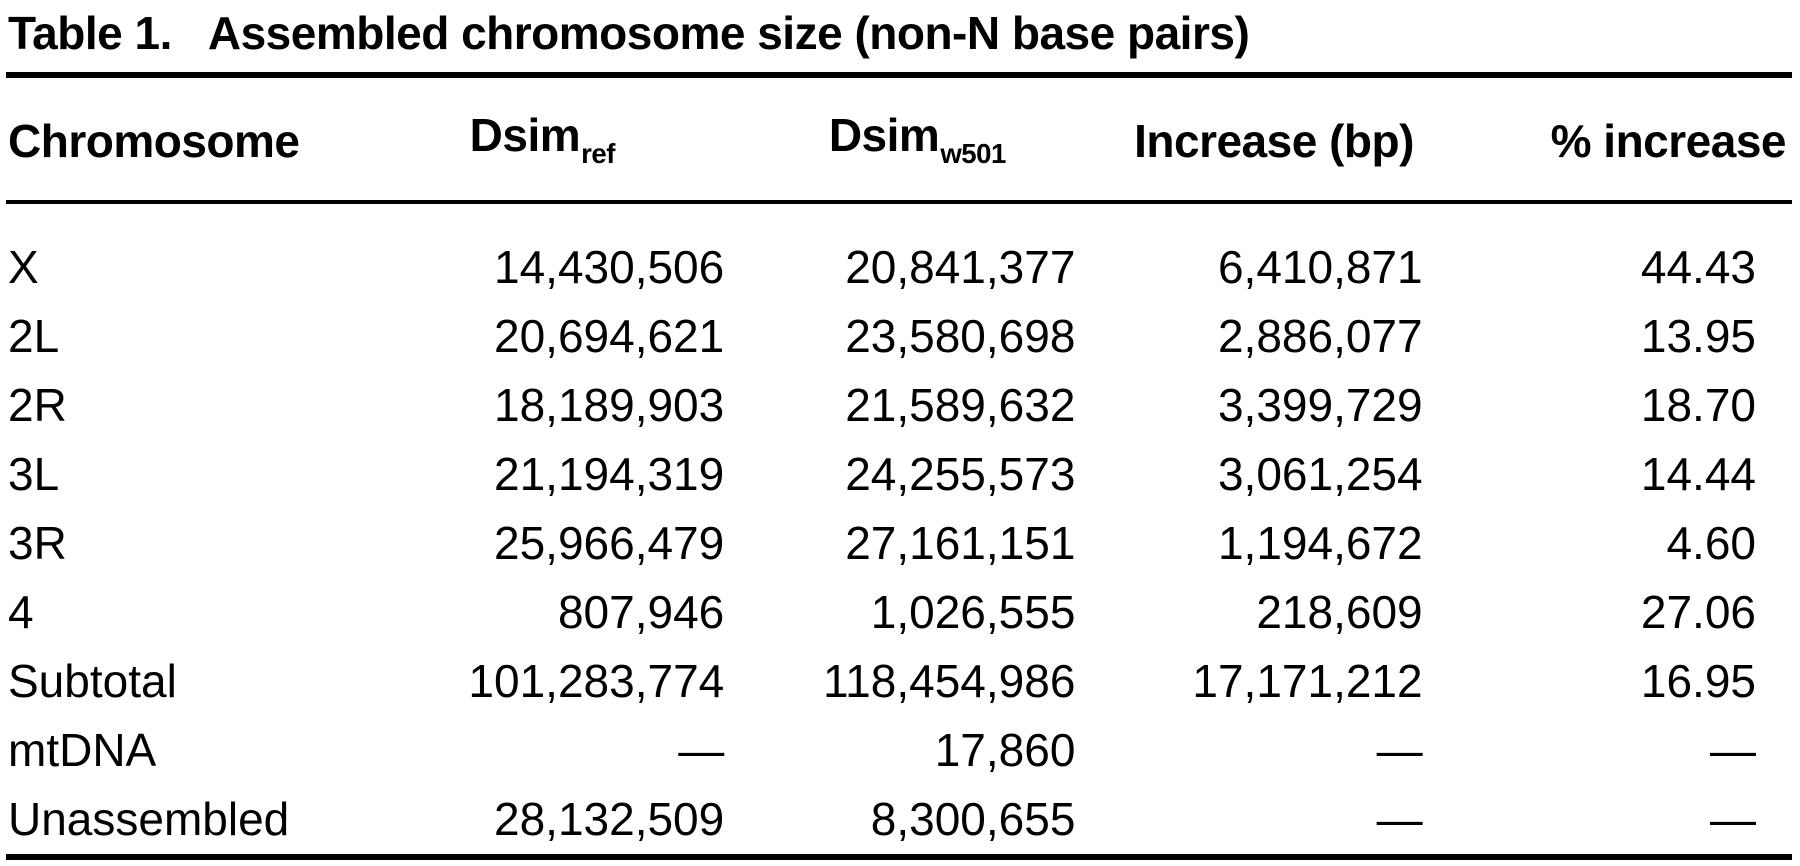 Image resolution: width=1800 pixels, height=866 pixels. Describe the element at coordinates (609, 405) in the screenshot. I see `value-cell: 18,189,903` at that location.